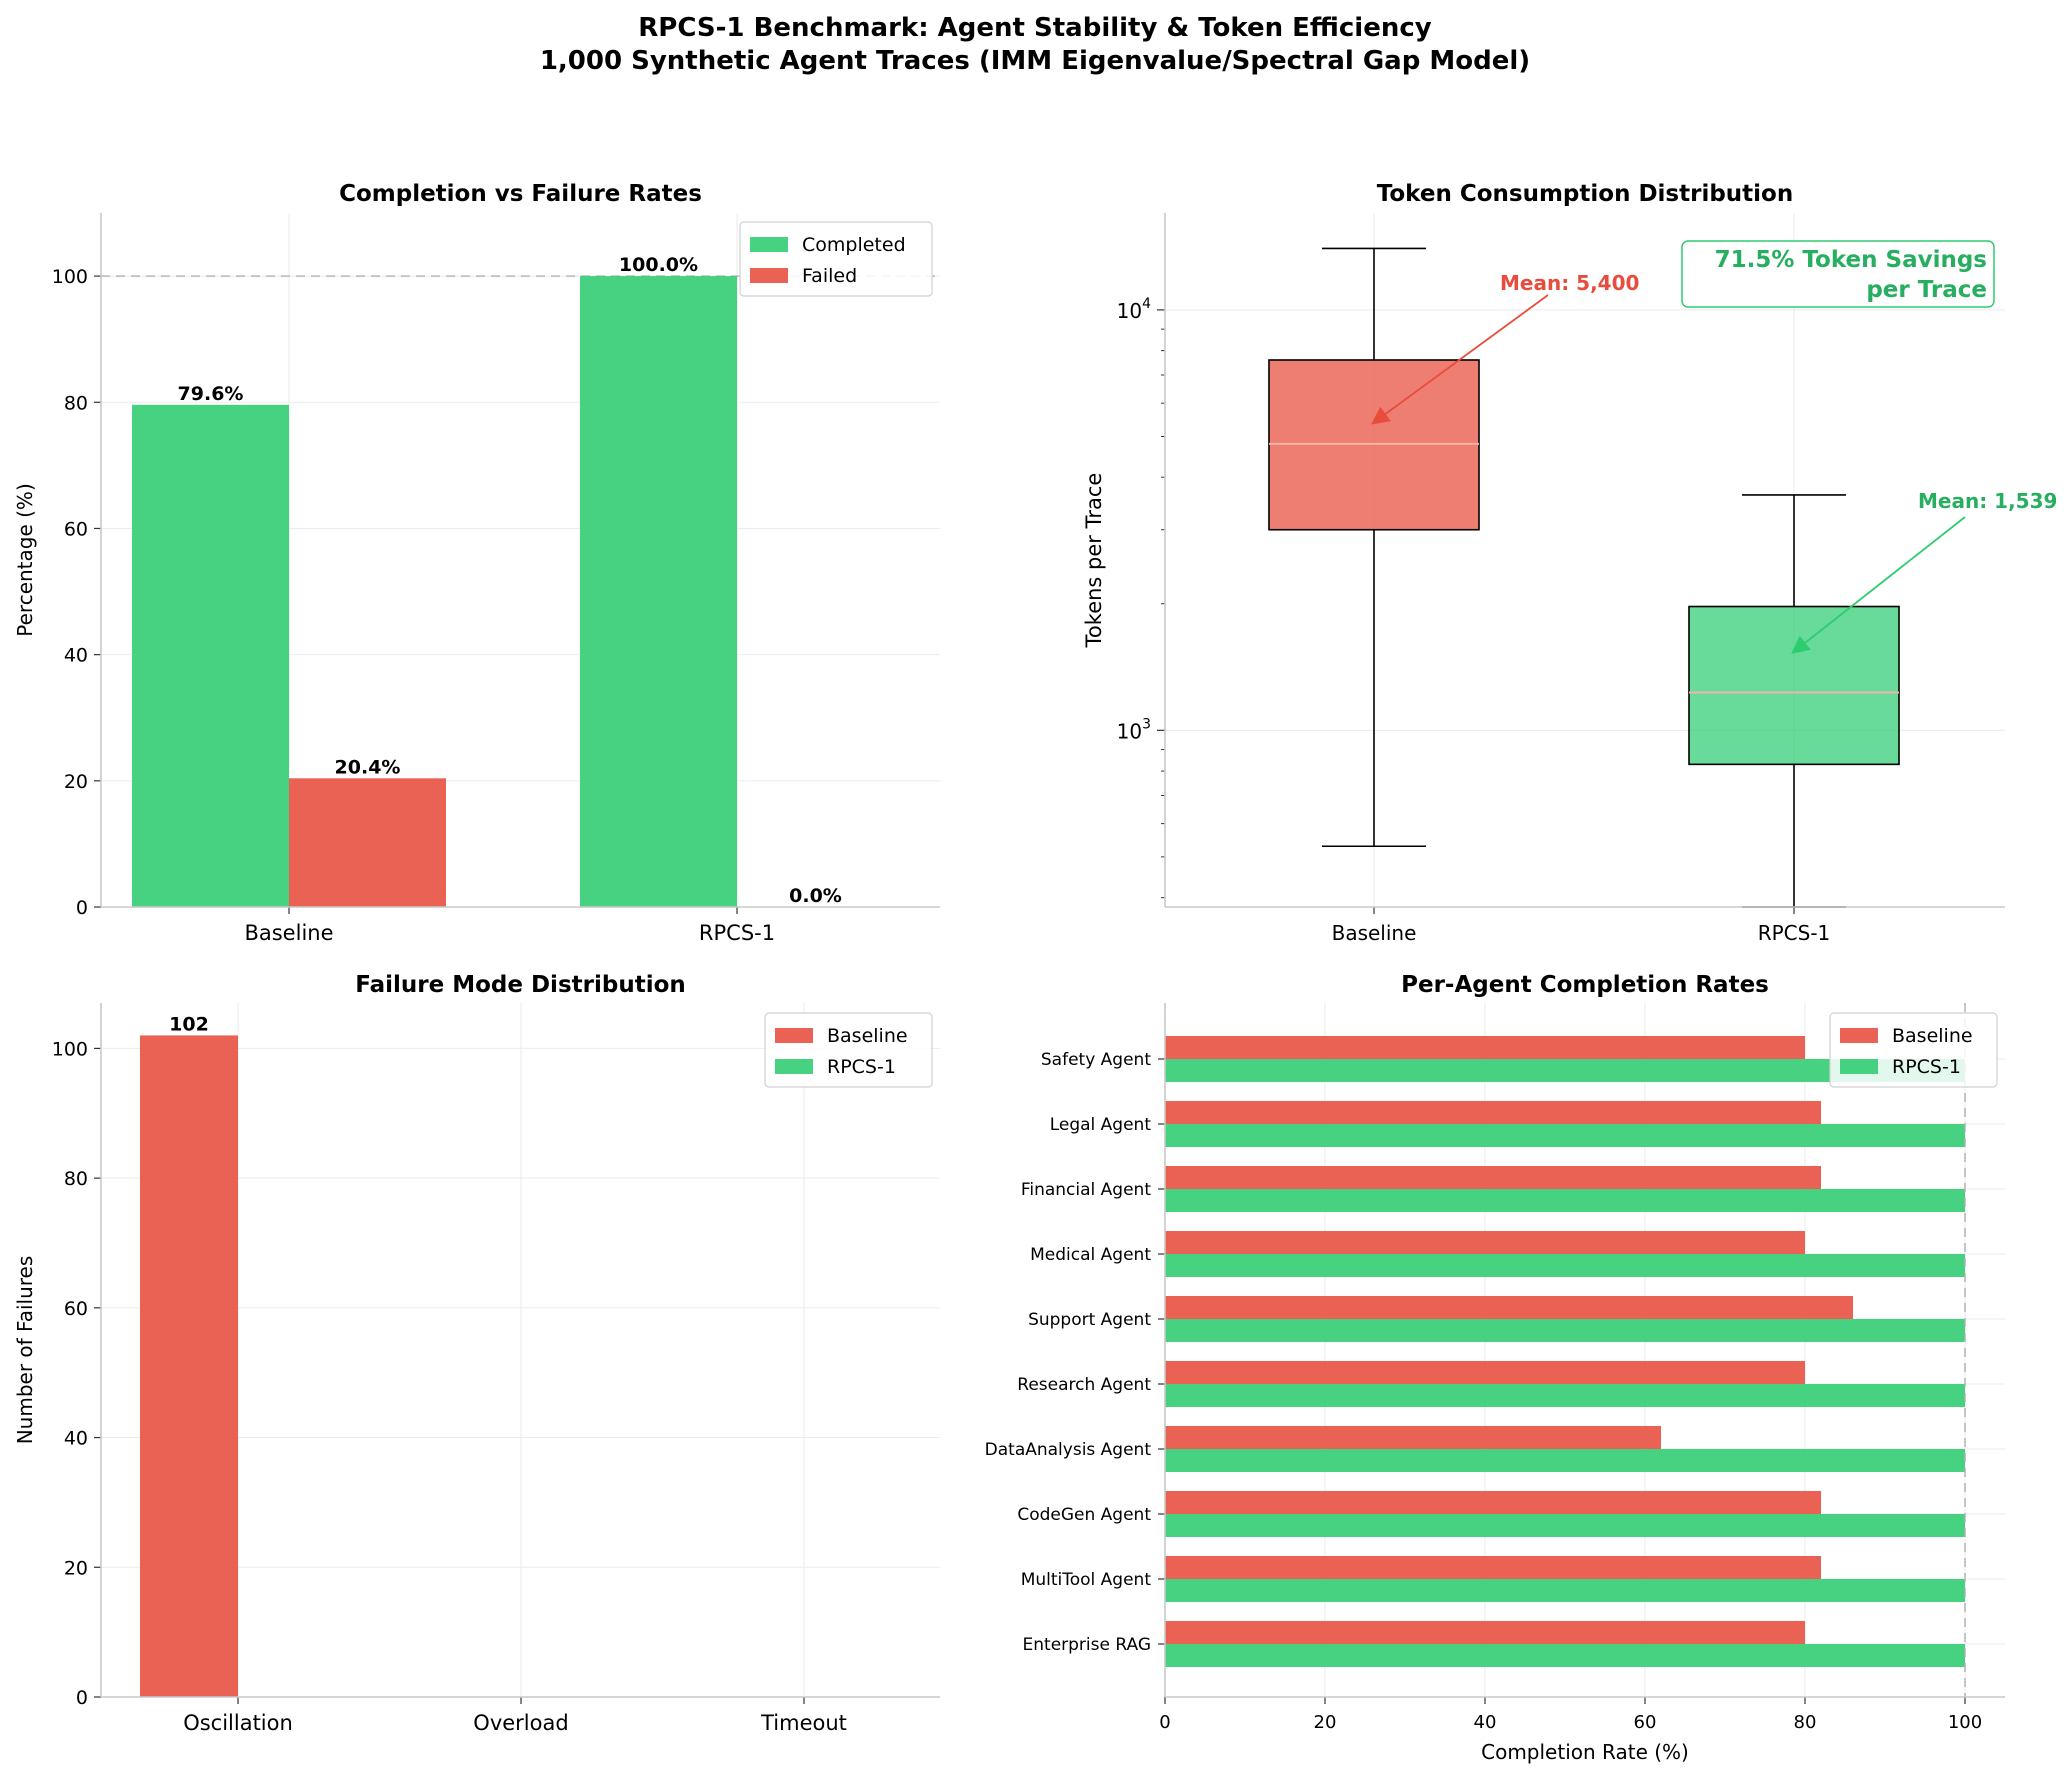 The width and height of the screenshot is (2071, 1768). Describe the element at coordinates (1096, 1060) in the screenshot. I see `y-tick-label: Safety Agent` at that location.